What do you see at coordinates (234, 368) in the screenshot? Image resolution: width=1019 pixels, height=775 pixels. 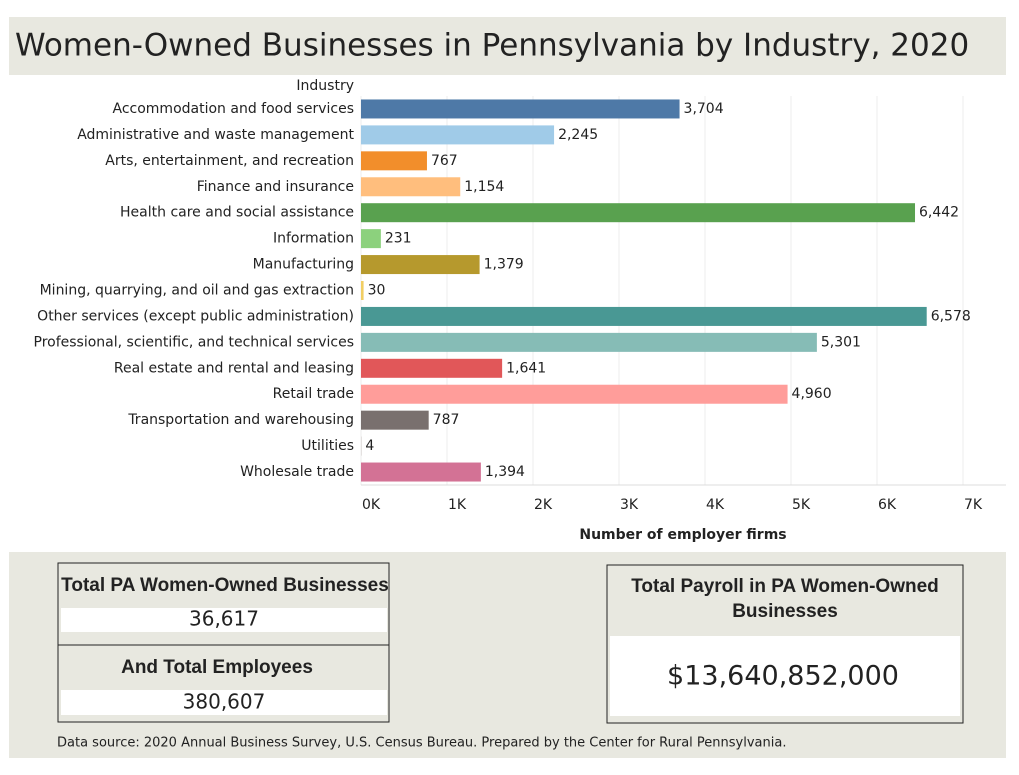 I see `y-tick-label: Real estate and rental and leasing` at bounding box center [234, 368].